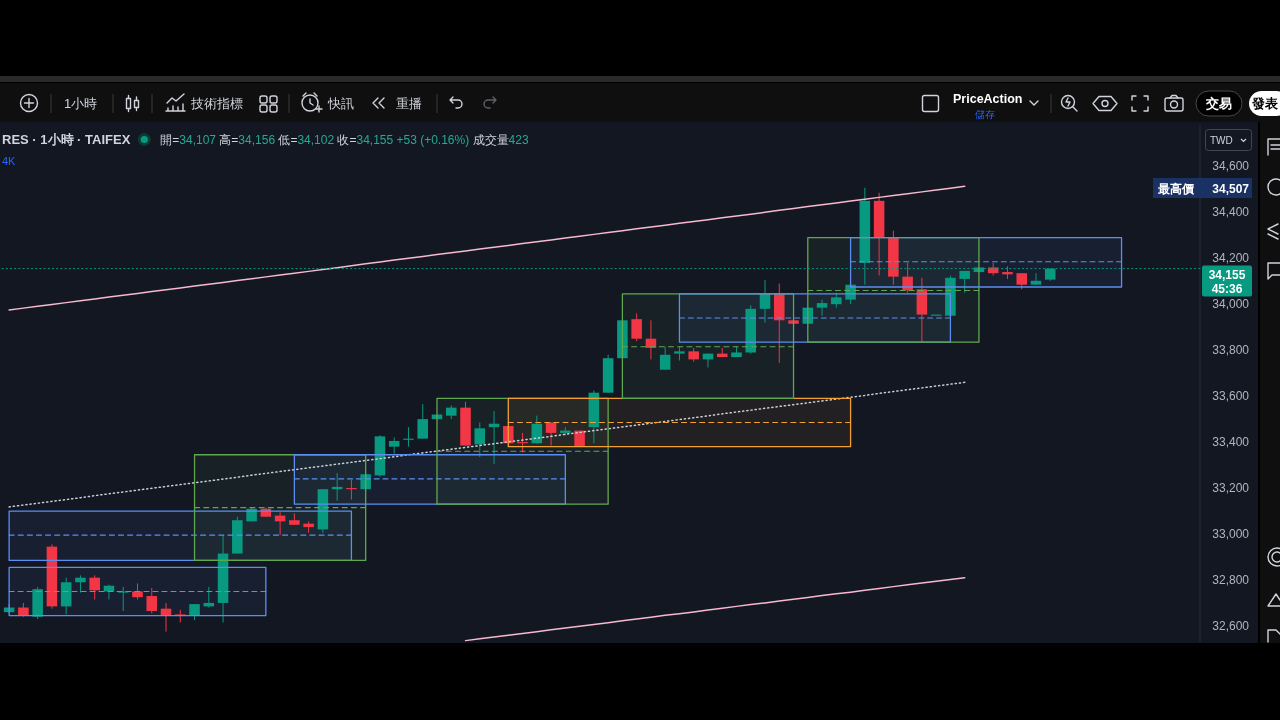 The image size is (1280, 720). Describe the element at coordinates (1231, 580) in the screenshot. I see `y-tick-label: 32,800` at that location.